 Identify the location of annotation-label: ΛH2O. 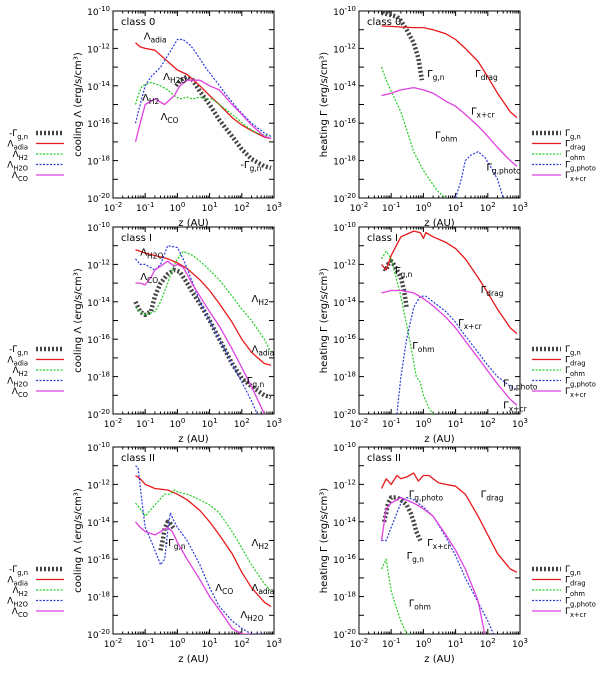
(151, 253).